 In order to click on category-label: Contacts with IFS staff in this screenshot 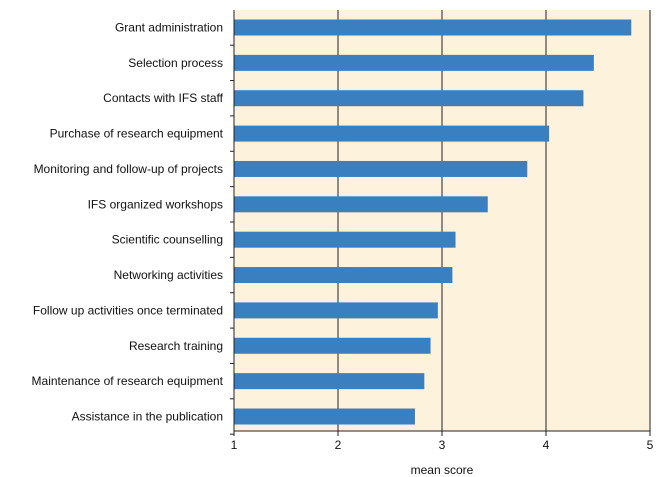, I will do `click(163, 98)`.